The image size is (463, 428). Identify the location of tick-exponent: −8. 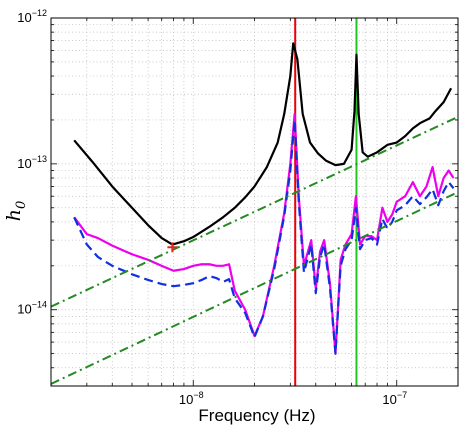
(198, 395).